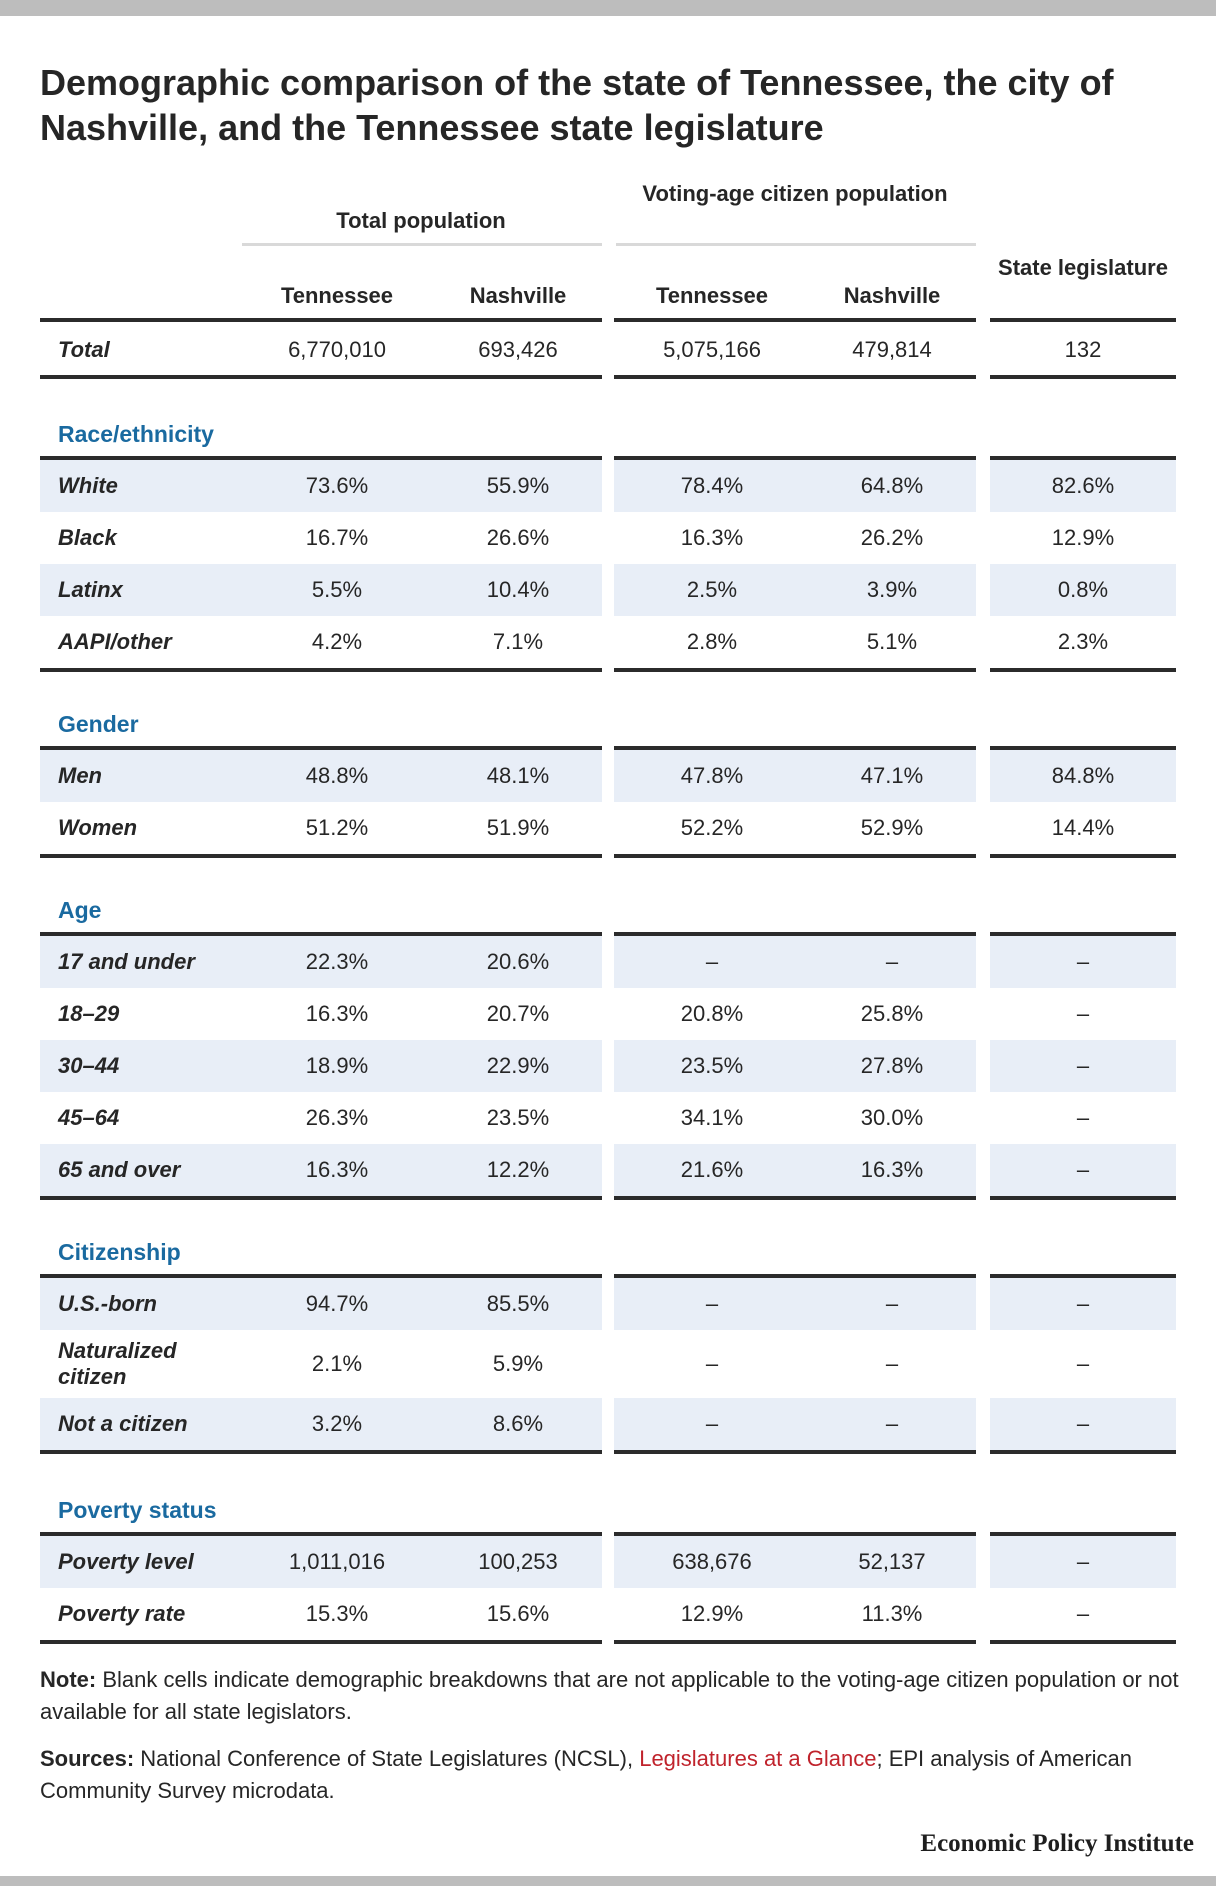  I want to click on row-label: Women, so click(98, 827).